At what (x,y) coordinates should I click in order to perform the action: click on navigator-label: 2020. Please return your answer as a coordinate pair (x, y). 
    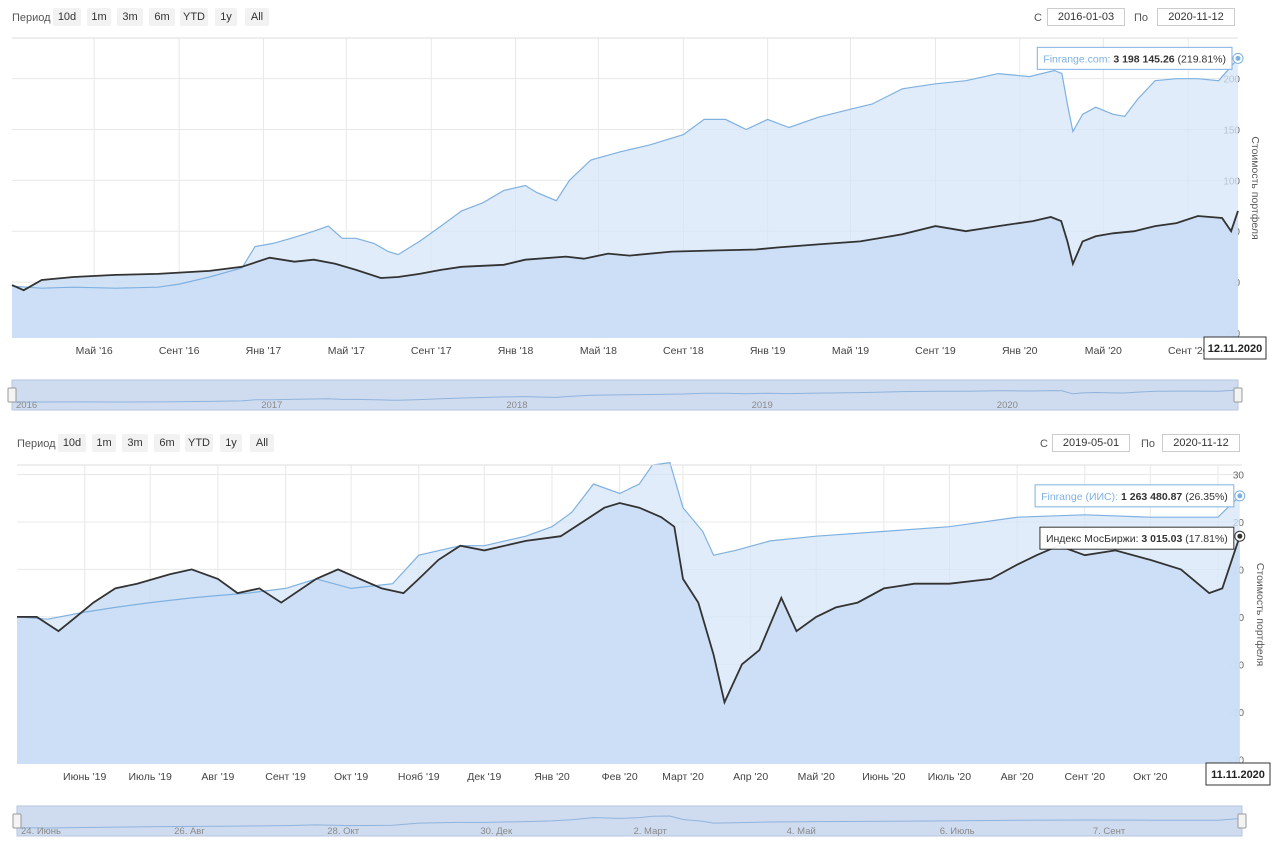
    Looking at the image, I should click on (1007, 405).